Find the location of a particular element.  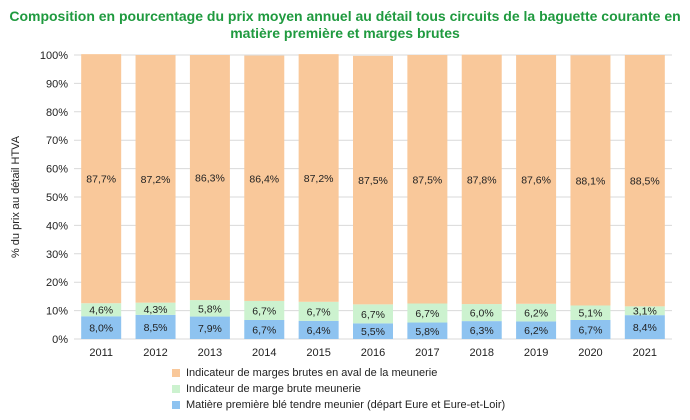

x-tick-label: 2016 is located at coordinates (373, 353).